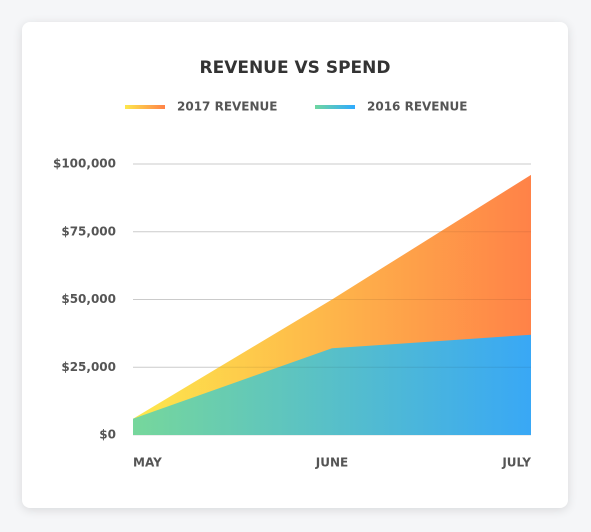  What do you see at coordinates (516, 463) in the screenshot?
I see `x-tick-label: JULY` at bounding box center [516, 463].